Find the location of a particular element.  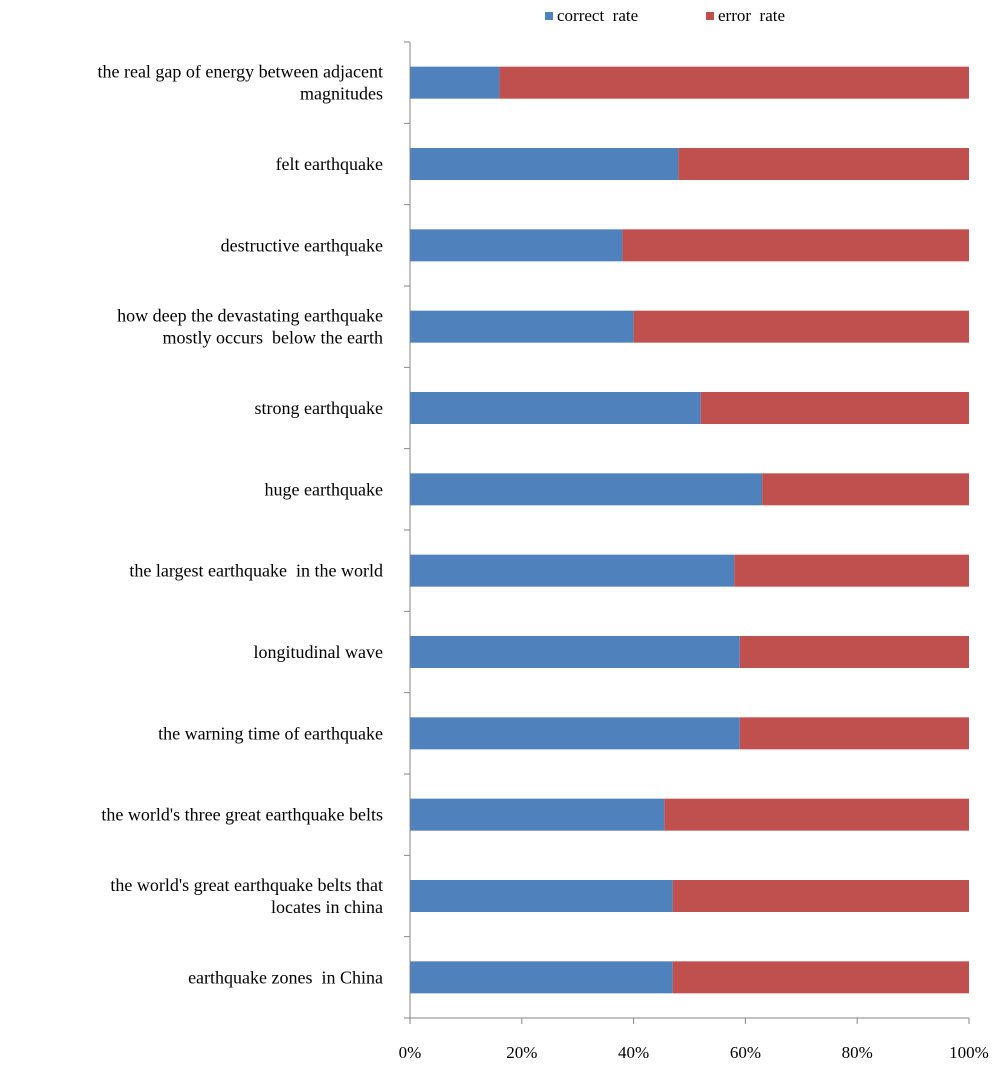

x-tick-label: 60% is located at coordinates (745, 1052).